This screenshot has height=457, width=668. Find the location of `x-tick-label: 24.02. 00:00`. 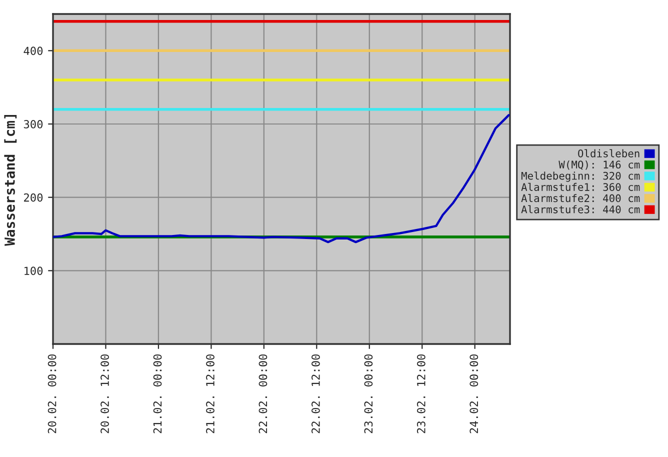

x-tick-label: 24.02. 00:00 is located at coordinates (474, 394).